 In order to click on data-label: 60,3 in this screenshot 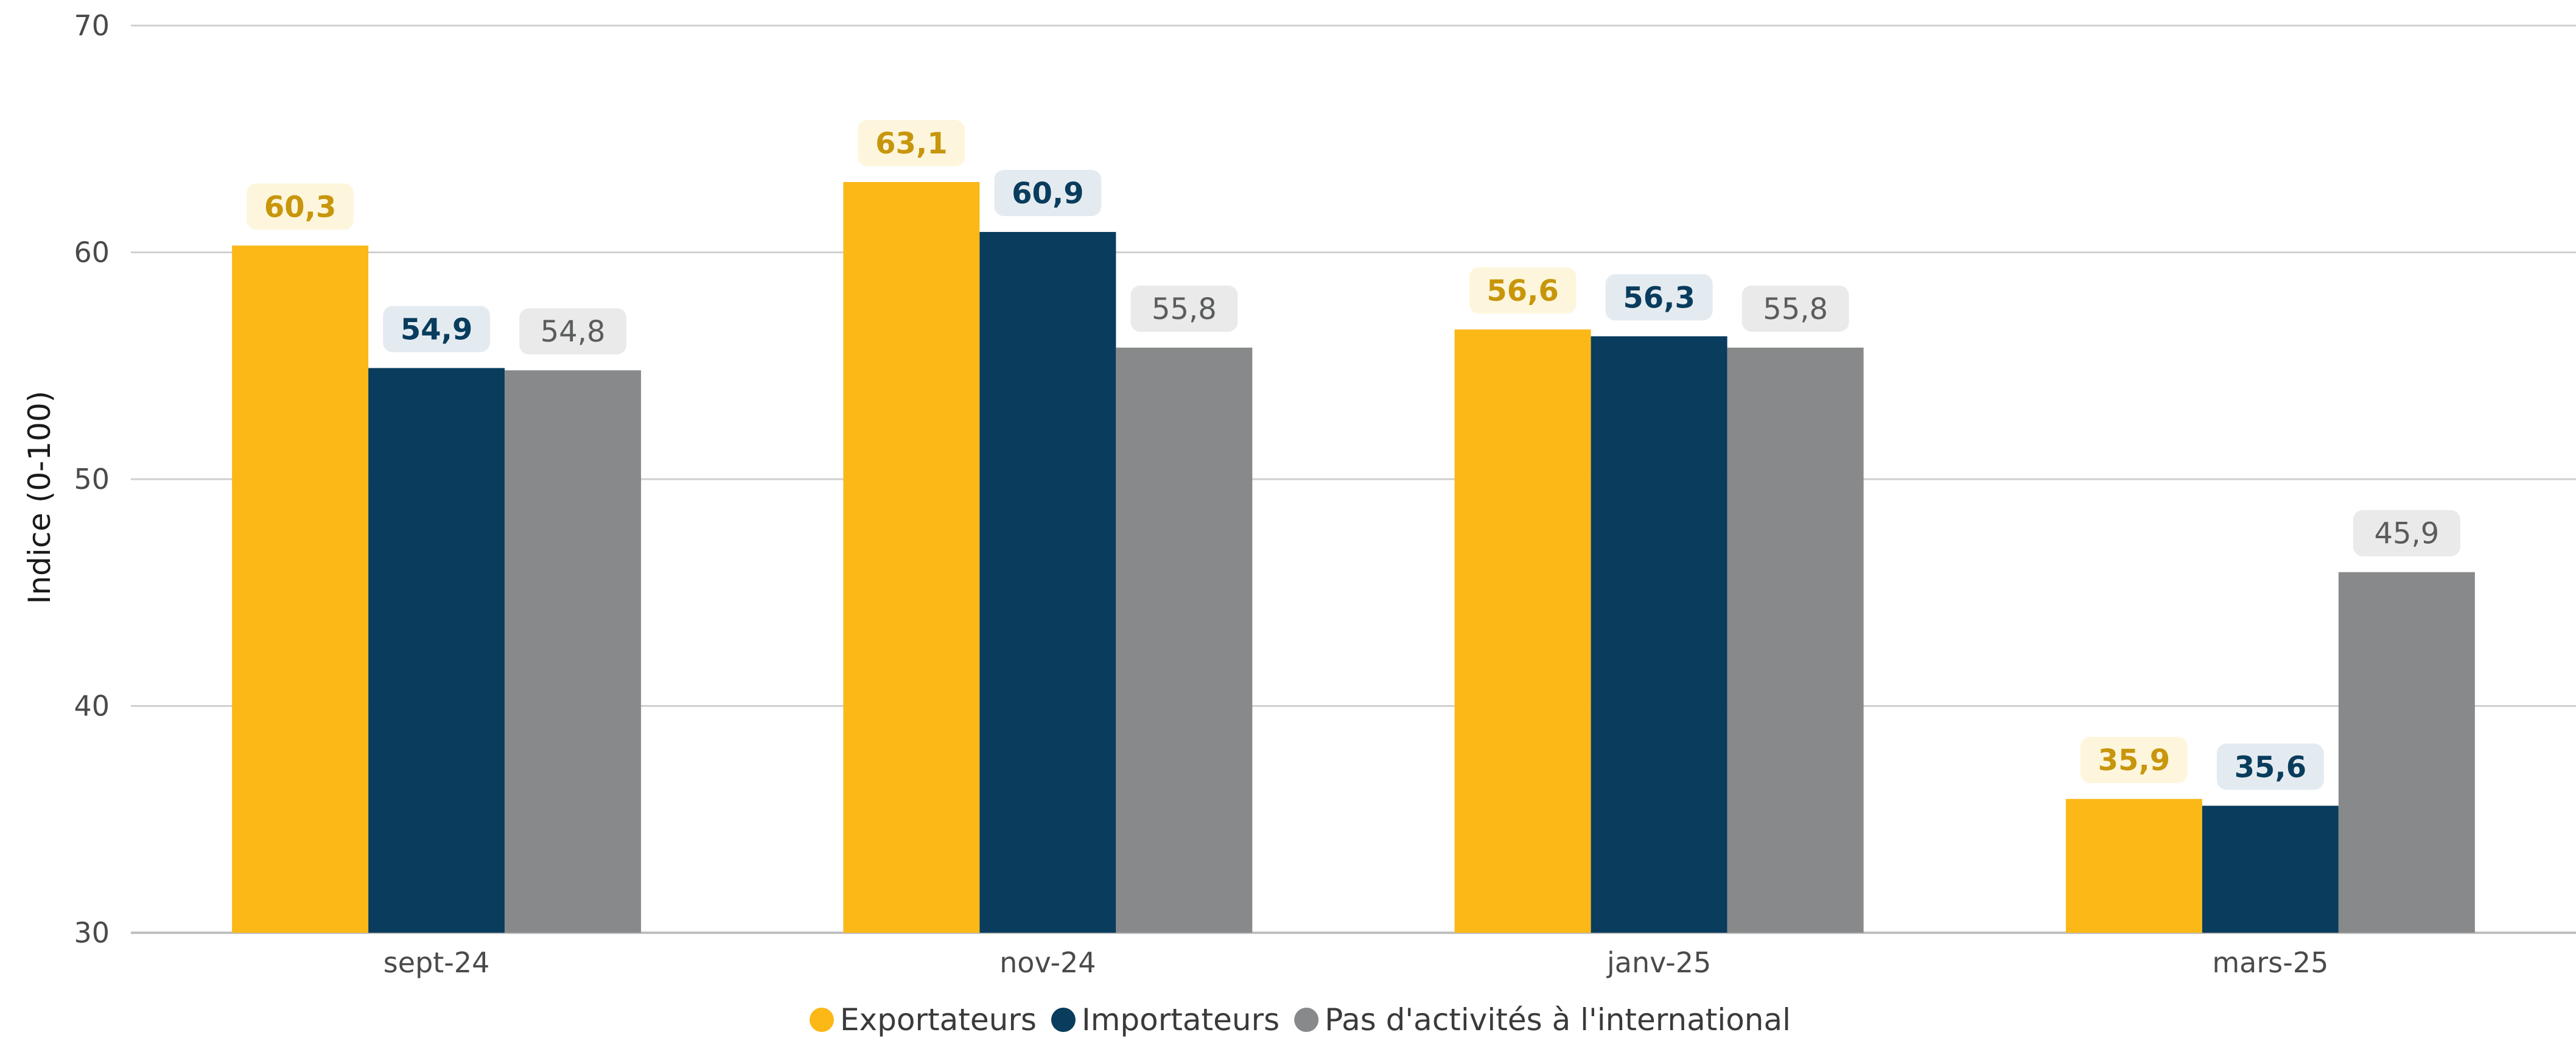, I will do `click(300, 207)`.